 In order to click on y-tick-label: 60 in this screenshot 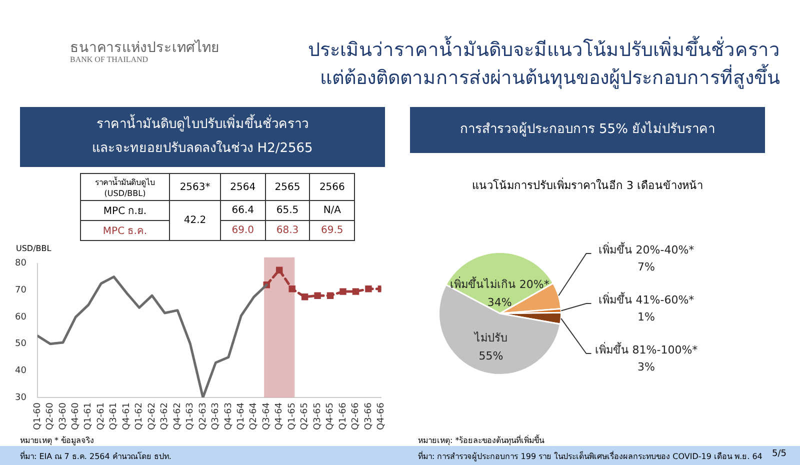, I will do `click(21, 317)`.